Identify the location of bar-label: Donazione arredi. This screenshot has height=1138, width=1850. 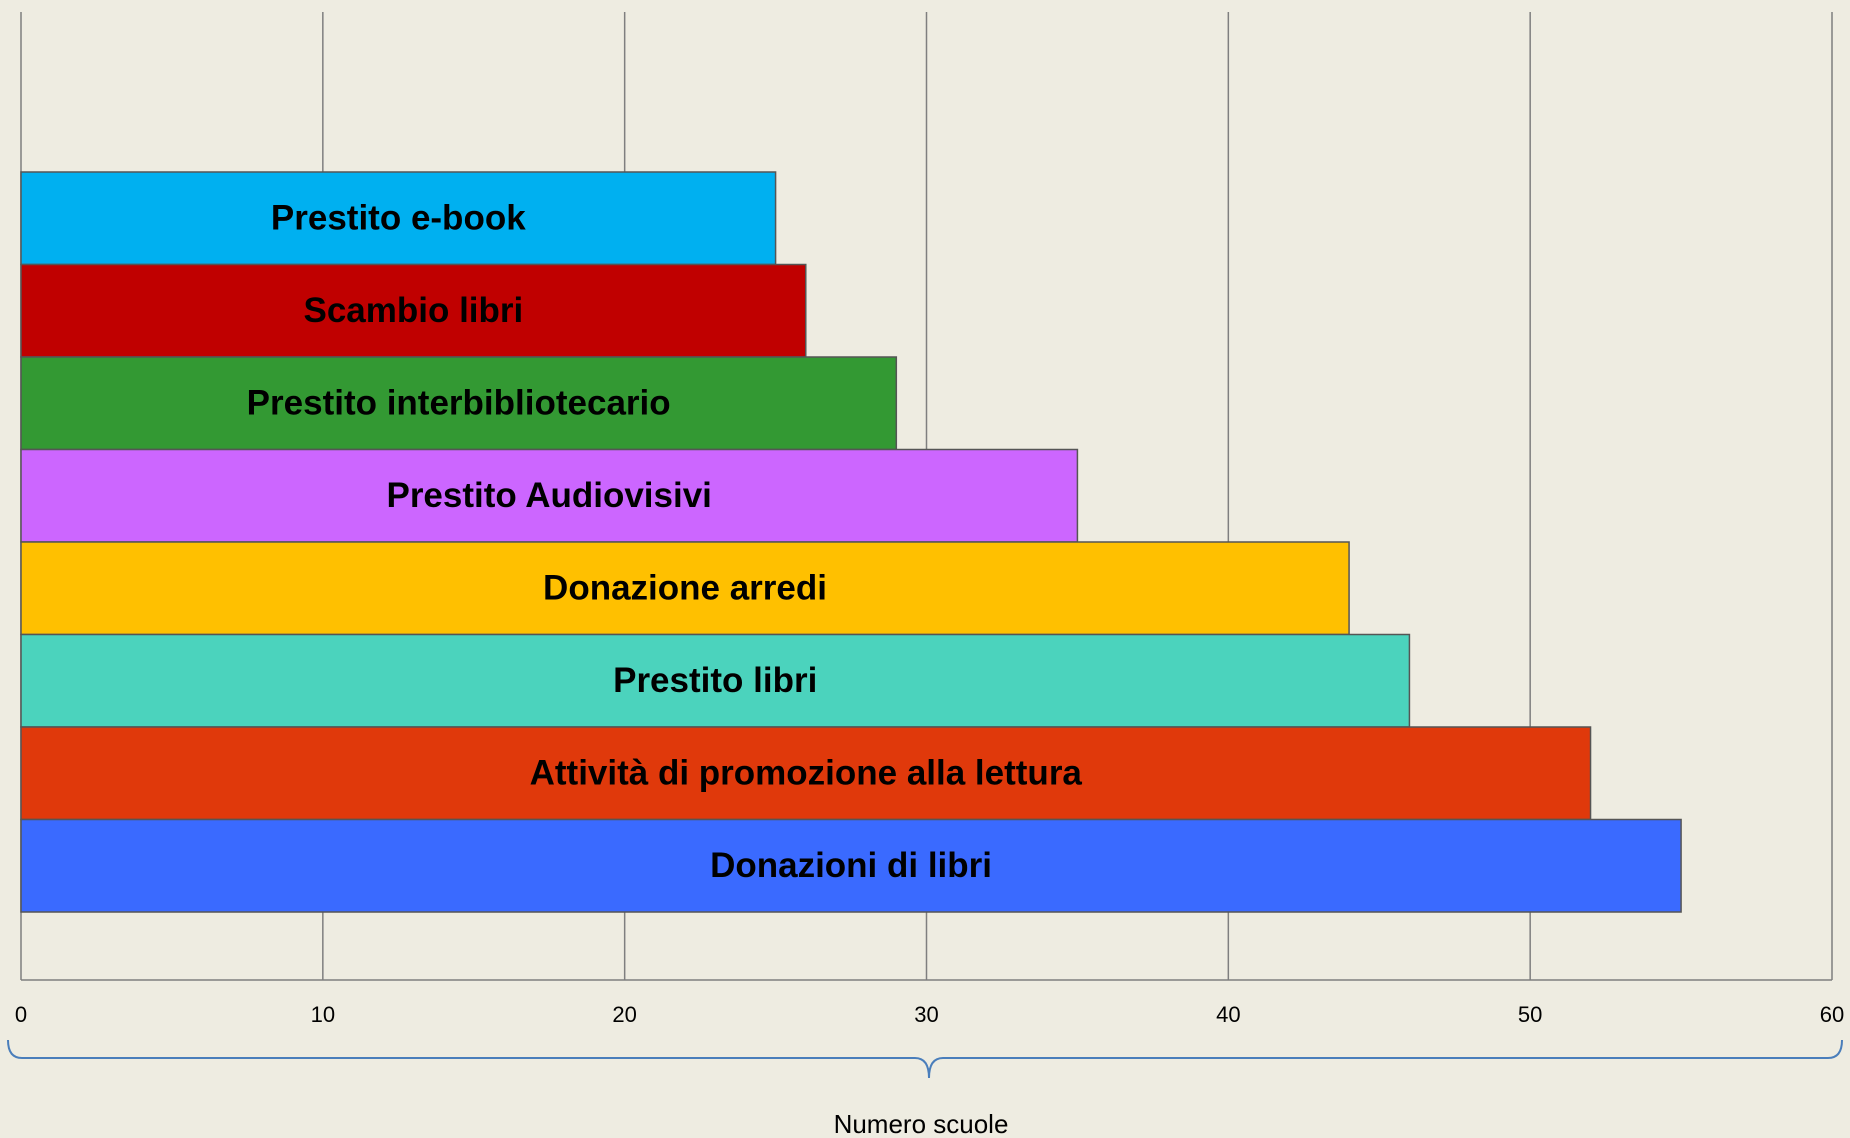
(685, 588).